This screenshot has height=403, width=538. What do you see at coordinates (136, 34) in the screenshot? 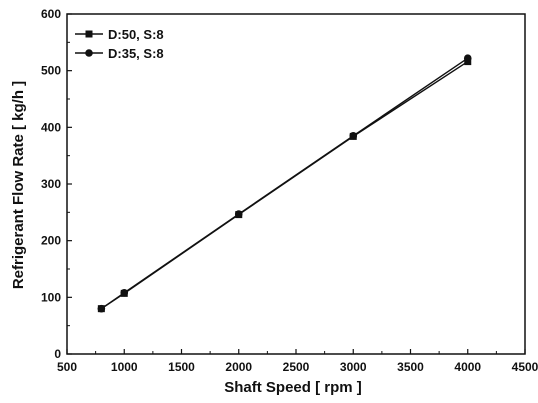
I see `legend-label: D:50, S:8` at bounding box center [136, 34].